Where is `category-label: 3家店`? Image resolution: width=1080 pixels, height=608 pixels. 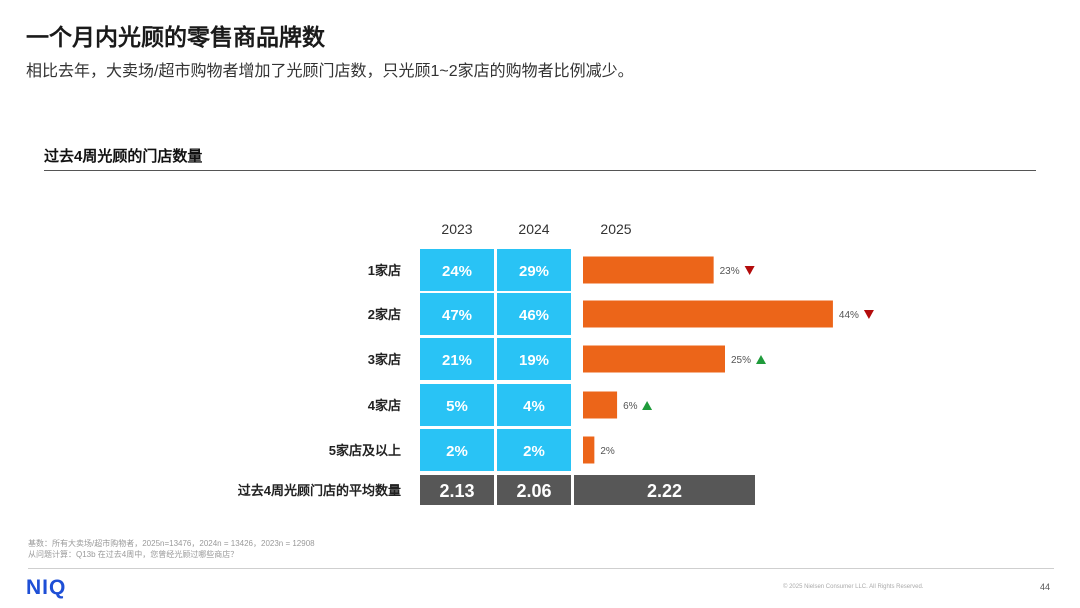
category-label: 3家店 is located at coordinates (384, 359).